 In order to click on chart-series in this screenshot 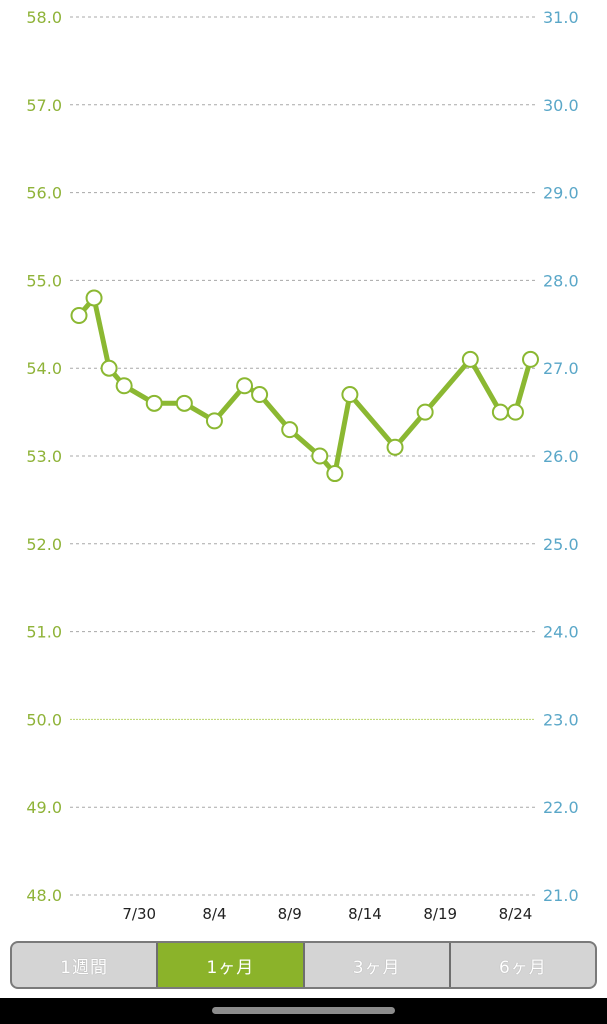, I will do `click(304, 386)`.